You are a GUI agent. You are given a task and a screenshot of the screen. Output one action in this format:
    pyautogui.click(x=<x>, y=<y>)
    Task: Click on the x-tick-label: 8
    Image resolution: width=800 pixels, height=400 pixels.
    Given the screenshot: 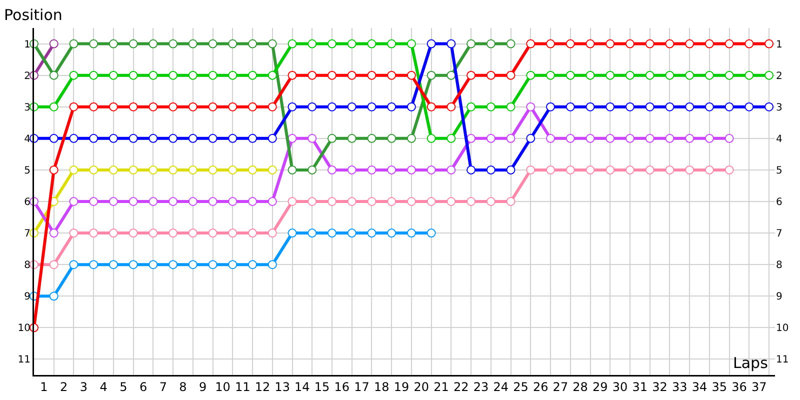 What is the action you would take?
    pyautogui.click(x=183, y=387)
    